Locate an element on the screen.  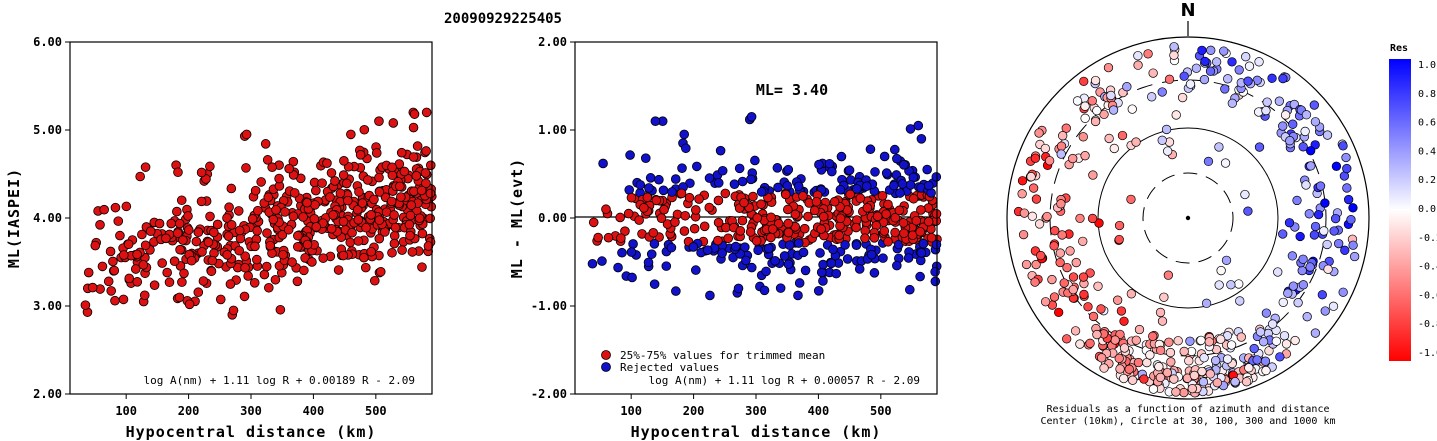
colorbar-ticks: 1.0 0.8 0.6 0.4 0.2 0.0 -0.2 -0.4 -0.6 -0.8 -1.0 is located at coordinates (1427, 209).